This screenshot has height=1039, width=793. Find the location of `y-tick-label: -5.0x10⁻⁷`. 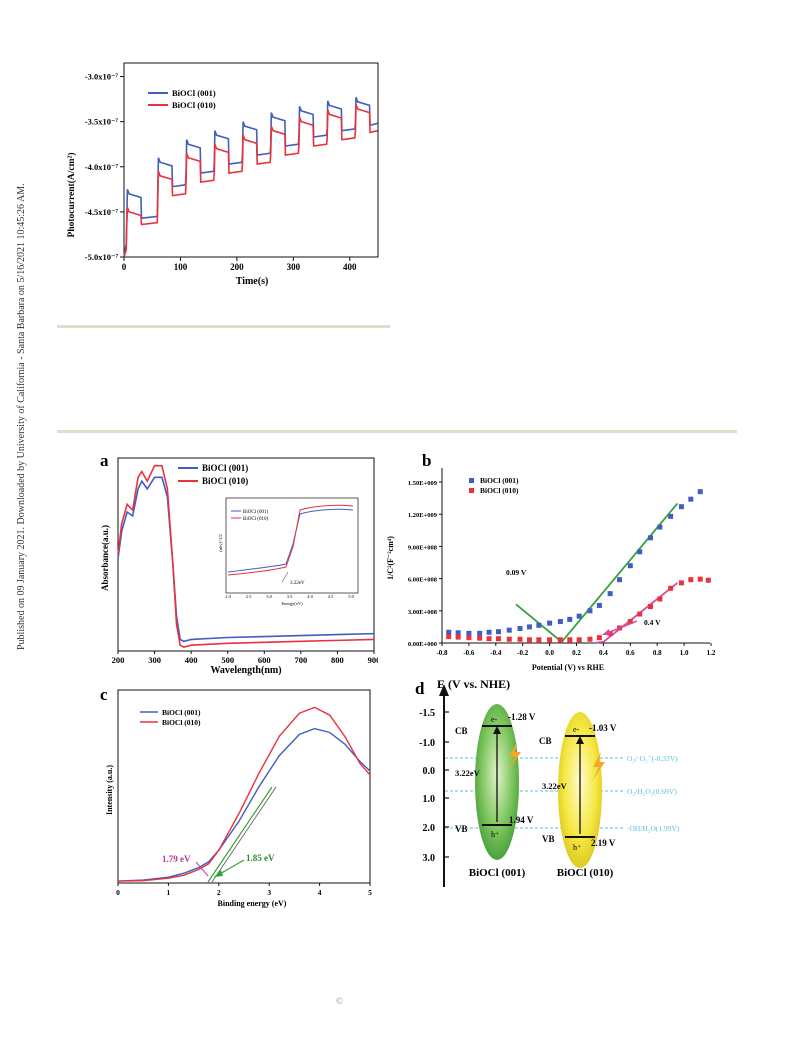

y-tick-label: -5.0x10⁻⁷ is located at coordinates (102, 257).